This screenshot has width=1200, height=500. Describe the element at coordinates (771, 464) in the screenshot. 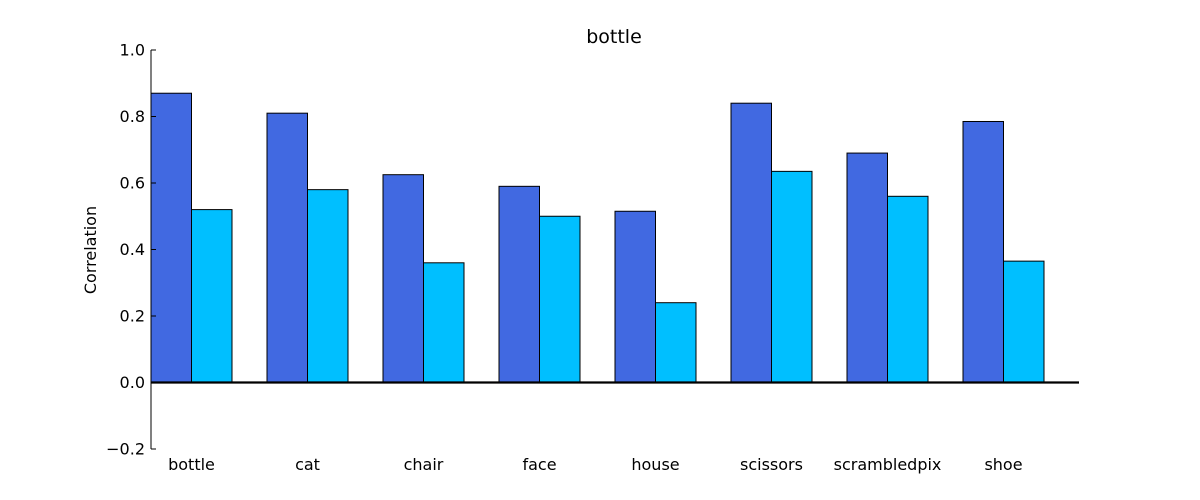

I see `x-tick-label-scissors: scissors` at that location.